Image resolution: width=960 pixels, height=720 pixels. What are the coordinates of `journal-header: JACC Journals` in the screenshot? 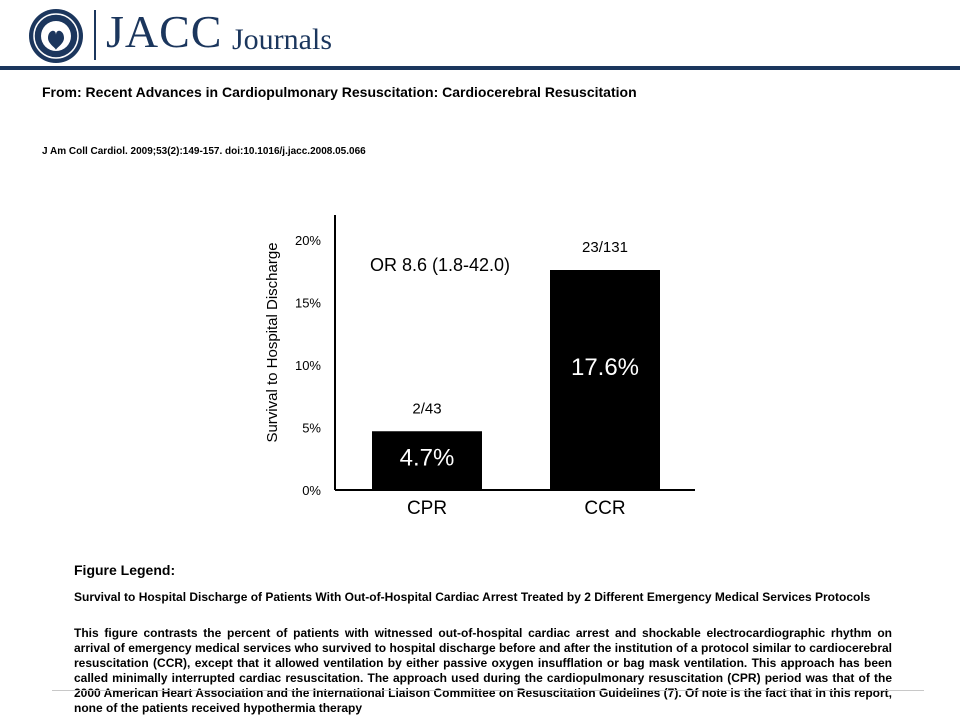 It's located at (480, 35).